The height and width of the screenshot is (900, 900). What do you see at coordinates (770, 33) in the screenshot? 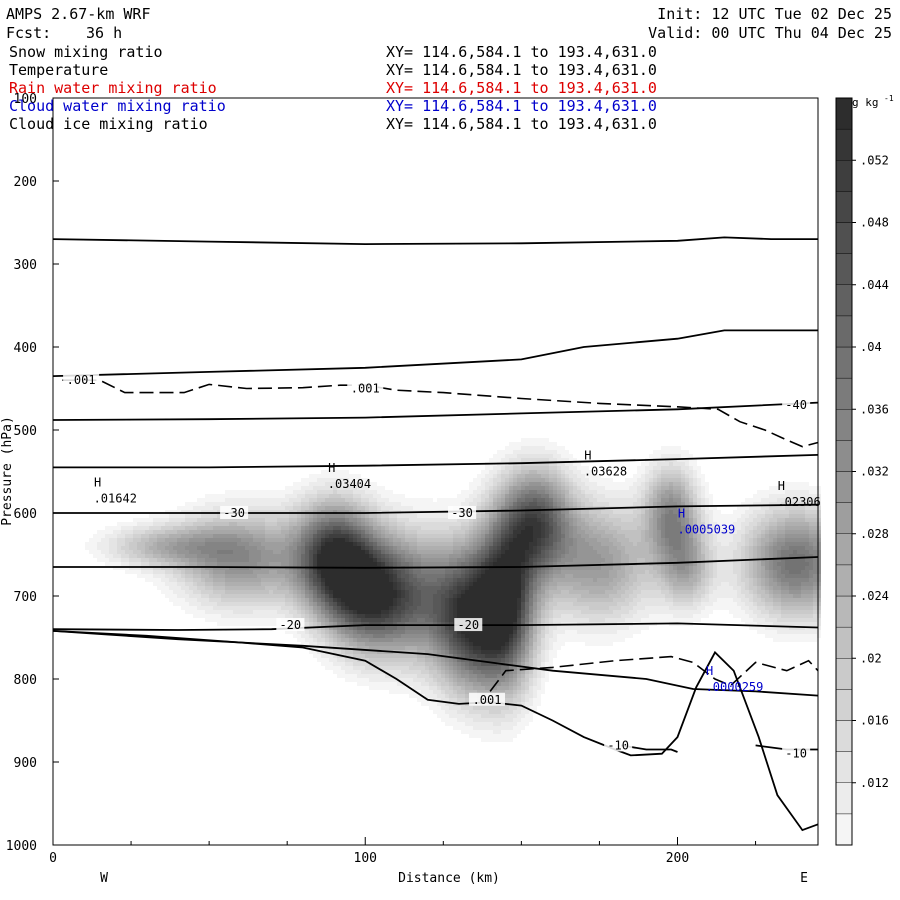
I see `valid-time: Valid: 00 UTC Thu 04 Dec 25` at bounding box center [770, 33].